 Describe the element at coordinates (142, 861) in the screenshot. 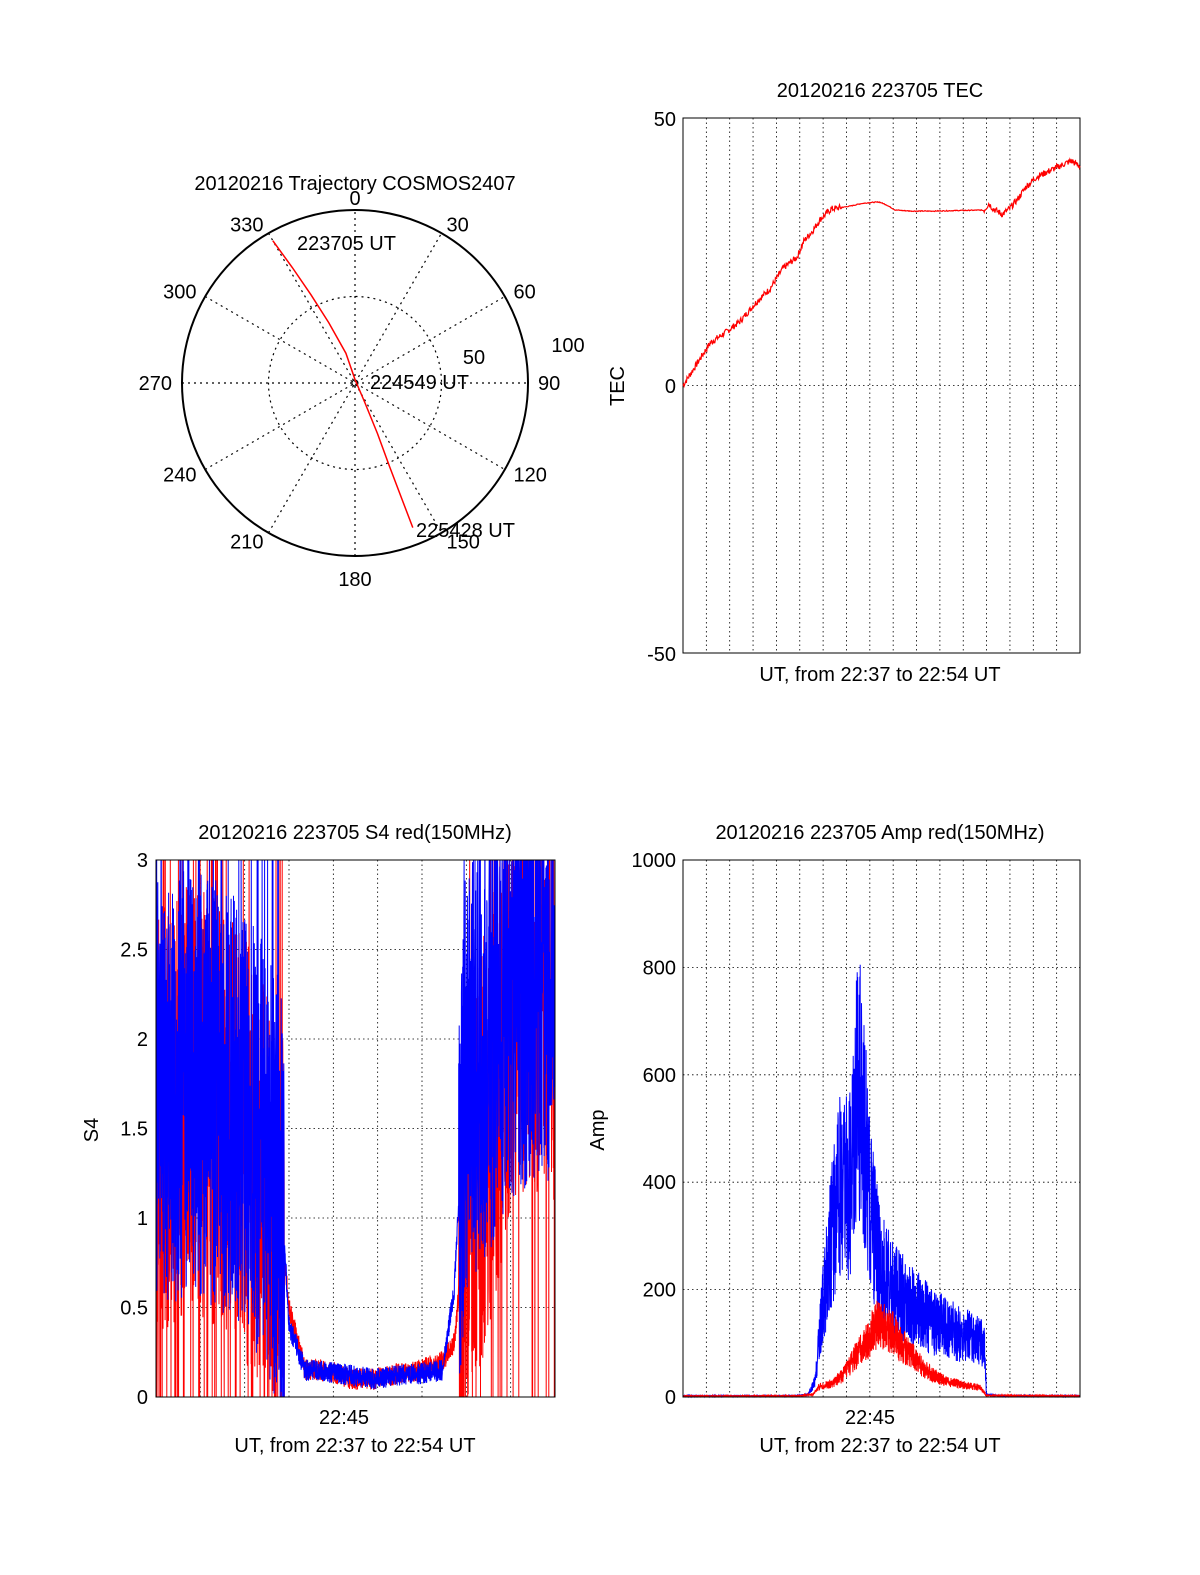

I see `s4-ytick-label: 3` at that location.